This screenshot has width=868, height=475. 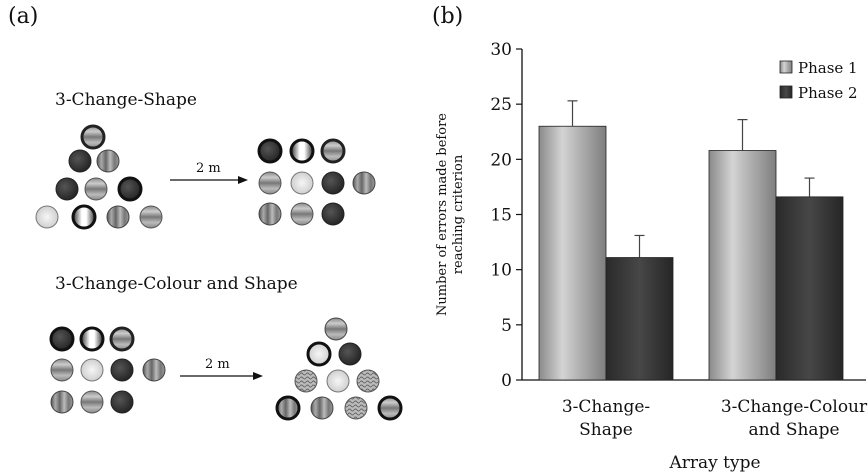 I want to click on legend-label-phase-2: Phase 2, so click(x=828, y=93).